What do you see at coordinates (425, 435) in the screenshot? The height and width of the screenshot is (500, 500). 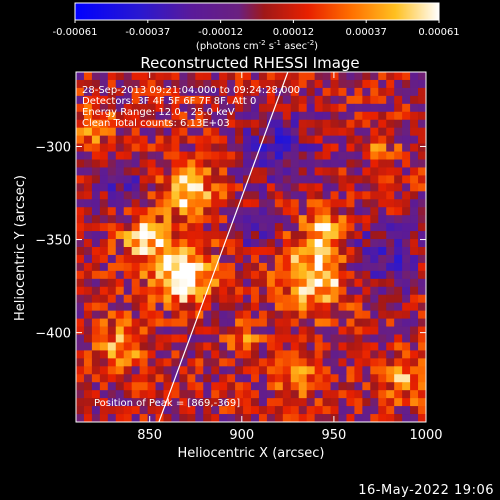 I see `x-tick-label: 1000` at bounding box center [425, 435].